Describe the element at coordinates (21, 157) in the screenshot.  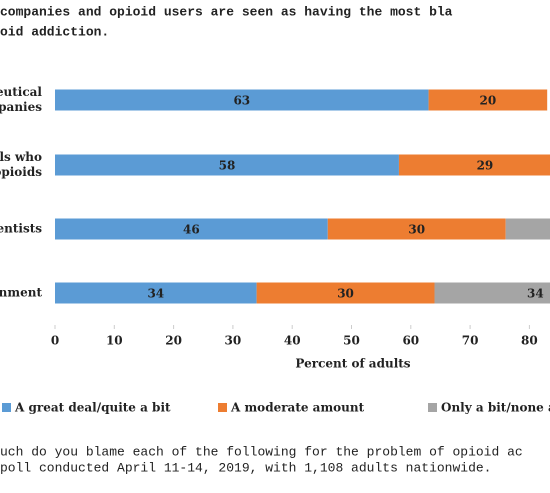
I see `category-label: als who` at that location.